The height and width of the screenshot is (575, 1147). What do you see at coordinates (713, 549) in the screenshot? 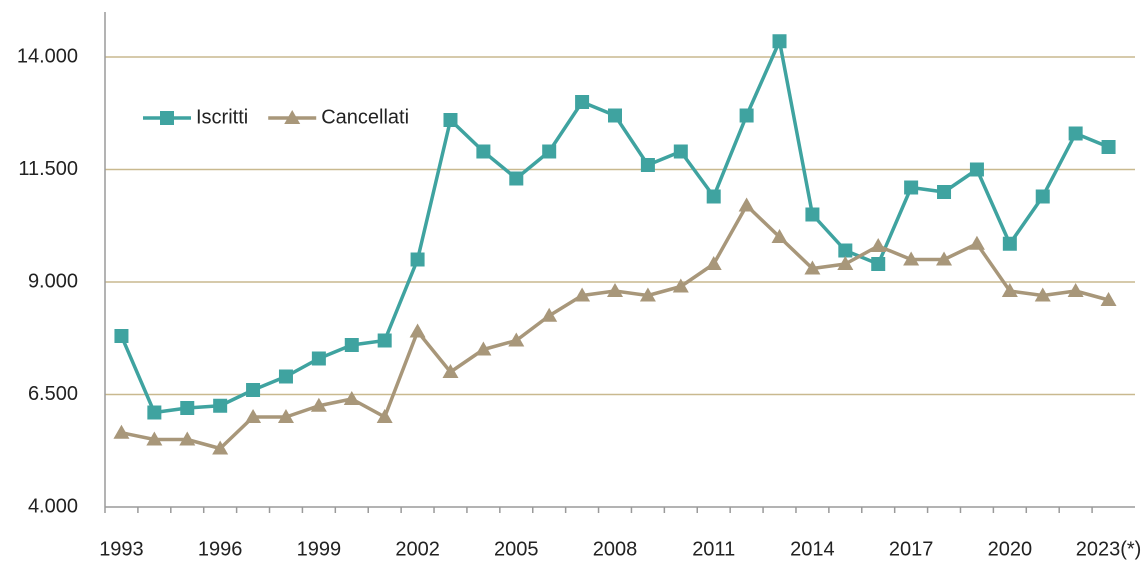
I see `x-tick-label: 2011` at bounding box center [713, 549].